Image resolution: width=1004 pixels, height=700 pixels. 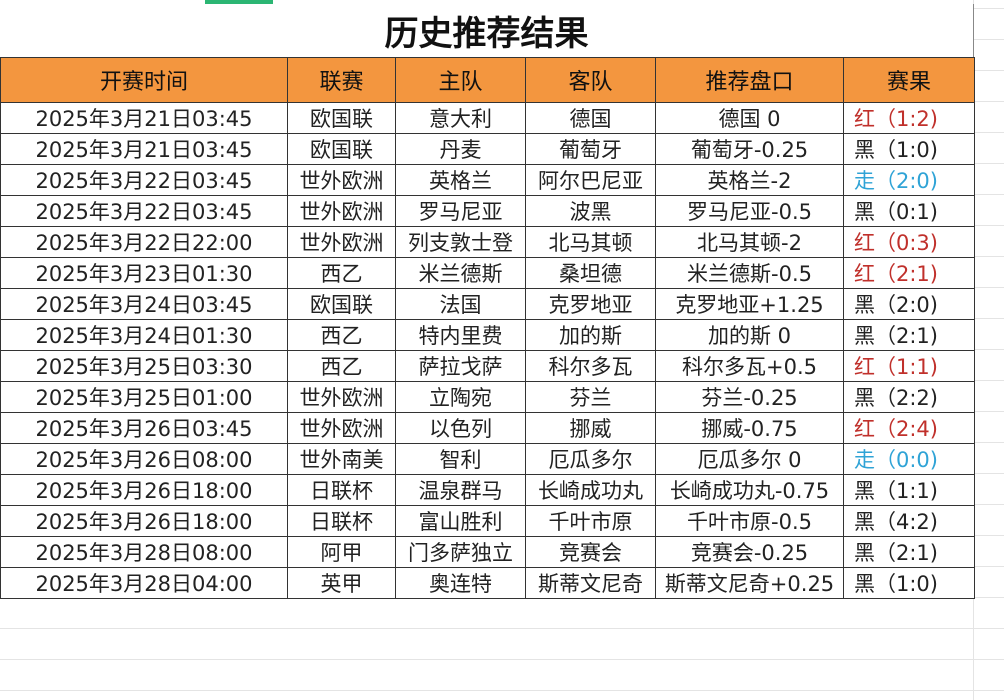 What do you see at coordinates (460, 335) in the screenshot?
I see `cell-home: 特内里费` at bounding box center [460, 335].